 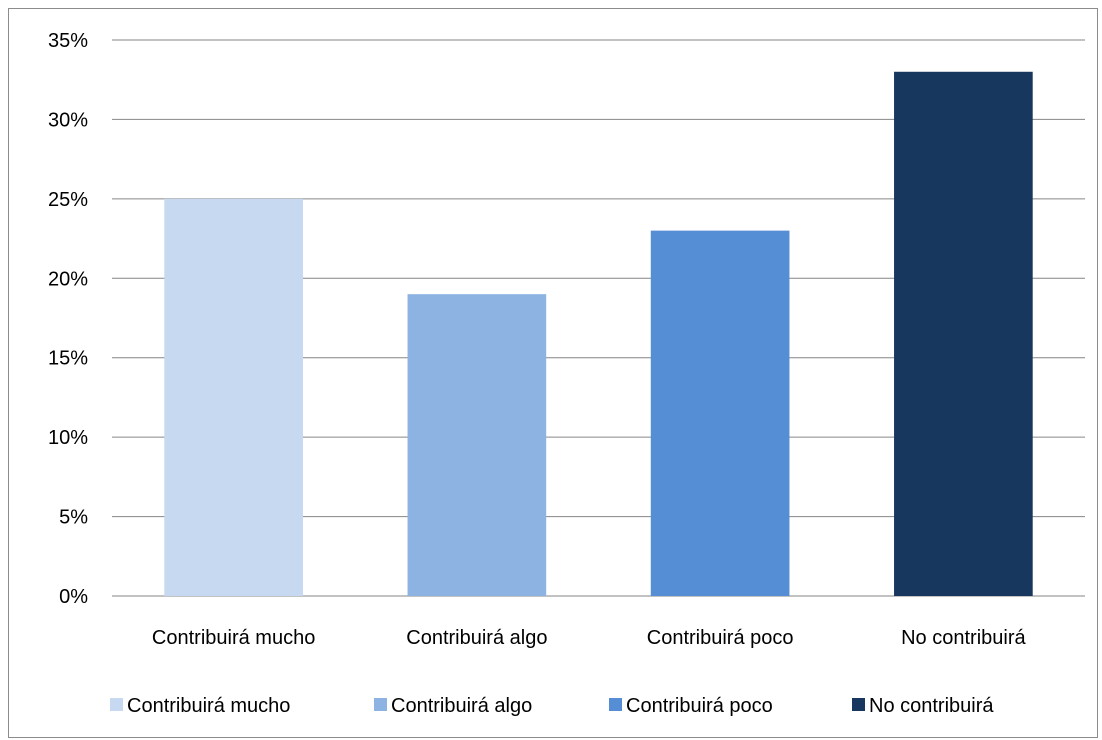 I want to click on x-category-label: Contribuirá algo, so click(x=476, y=638).